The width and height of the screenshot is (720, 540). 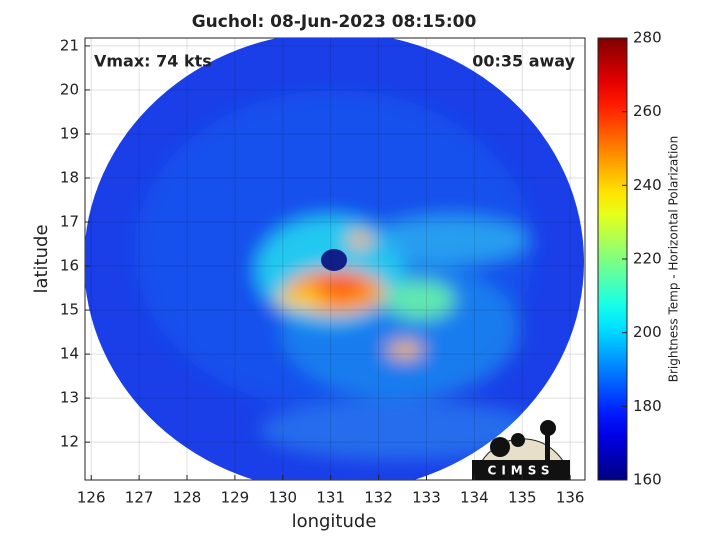 I want to click on y-tick-label: 15, so click(x=69, y=310).